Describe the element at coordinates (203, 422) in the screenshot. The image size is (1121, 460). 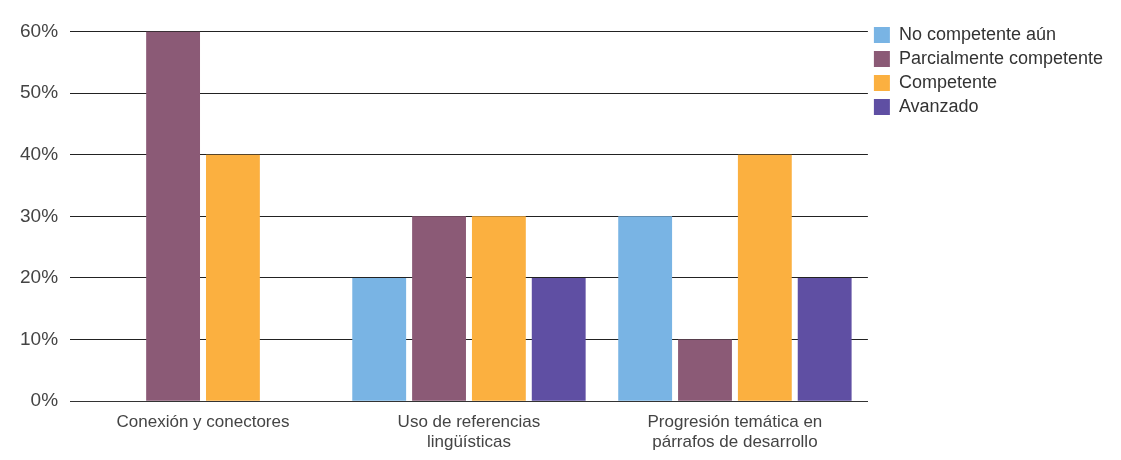
I see `x-tick-label: Conexión y conectores` at that location.